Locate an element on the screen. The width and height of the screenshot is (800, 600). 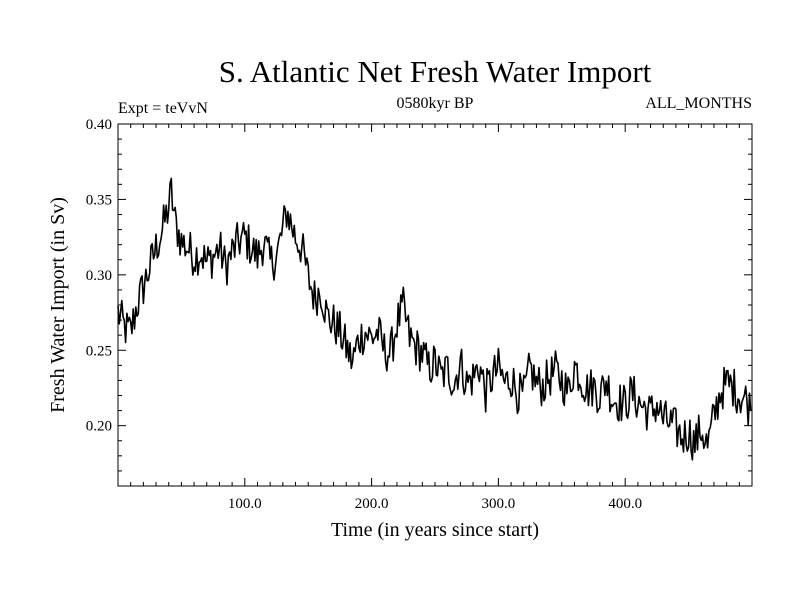
y-tick-label: 0.25 is located at coordinates (99, 351).